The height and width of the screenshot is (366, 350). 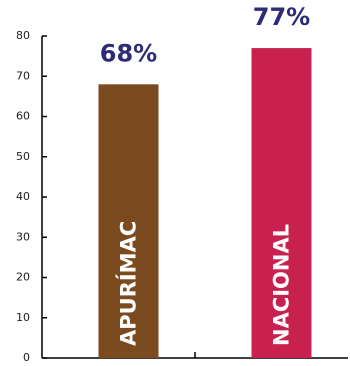 I want to click on value-label: 68%, so click(x=128, y=53).